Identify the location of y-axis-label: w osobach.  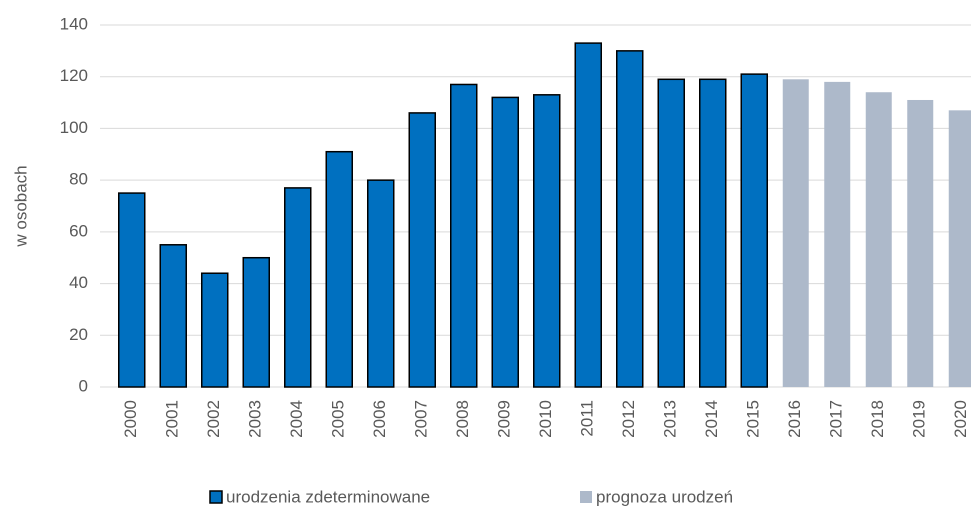
(20, 206).